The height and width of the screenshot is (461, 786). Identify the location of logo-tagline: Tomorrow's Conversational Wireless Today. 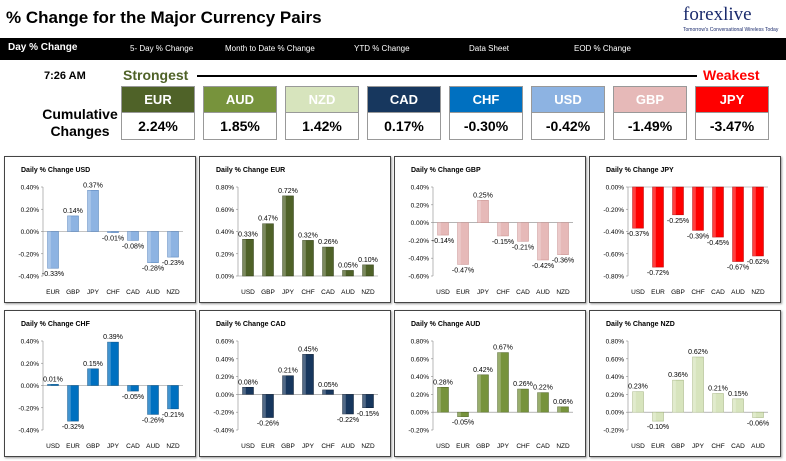
(731, 30).